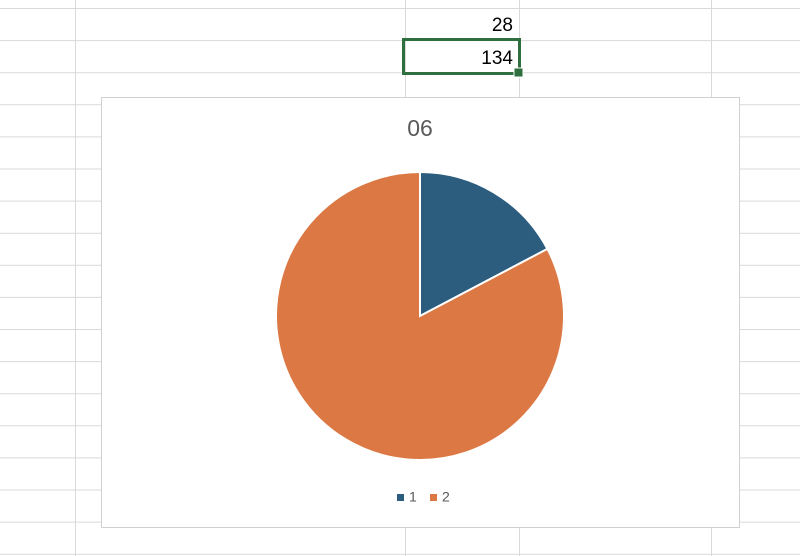 This screenshot has height=556, width=800. I want to click on pie-slice, so click(484, 244).